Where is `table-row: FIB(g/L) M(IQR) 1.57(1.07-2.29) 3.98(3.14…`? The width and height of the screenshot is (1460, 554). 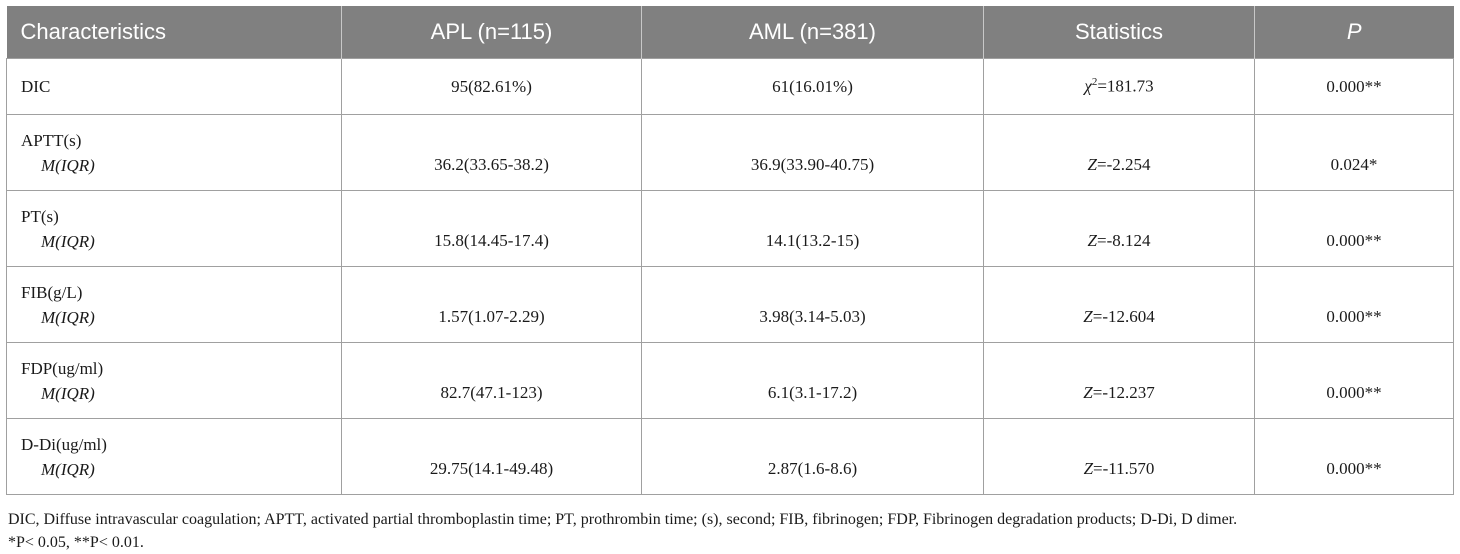 table-row: FIB(g/L) M(IQR) 1.57(1.07-2.29) 3.98(3.14… is located at coordinates (730, 304).